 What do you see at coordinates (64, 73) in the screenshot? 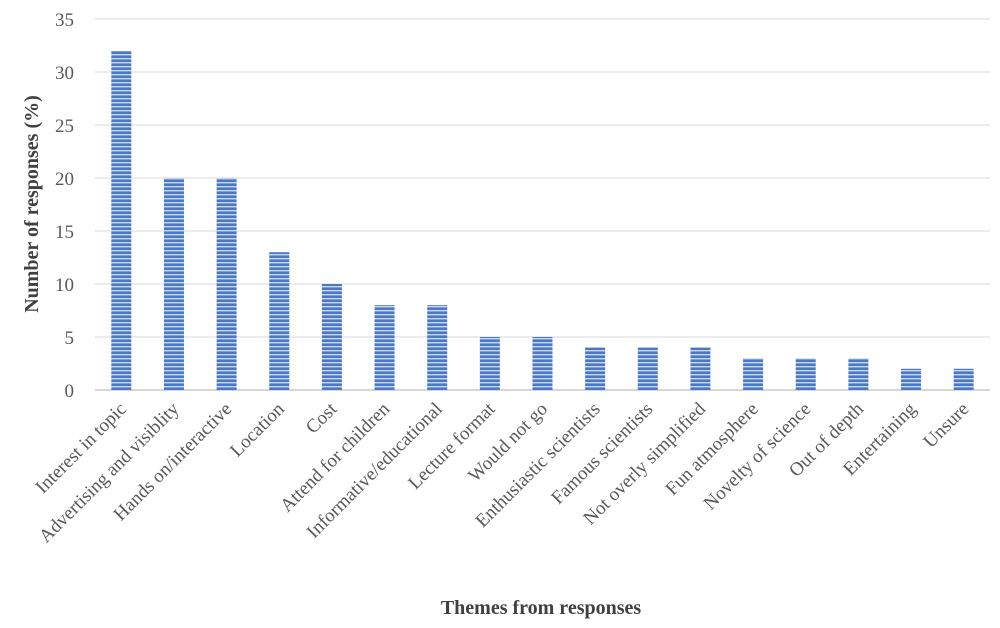
I see `y-tick-label: 30` at bounding box center [64, 73].